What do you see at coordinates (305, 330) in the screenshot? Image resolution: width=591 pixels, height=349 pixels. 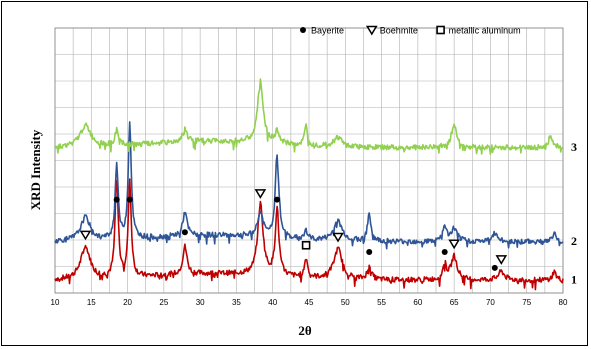 I see `x-axis-label: 2θ` at bounding box center [305, 330].